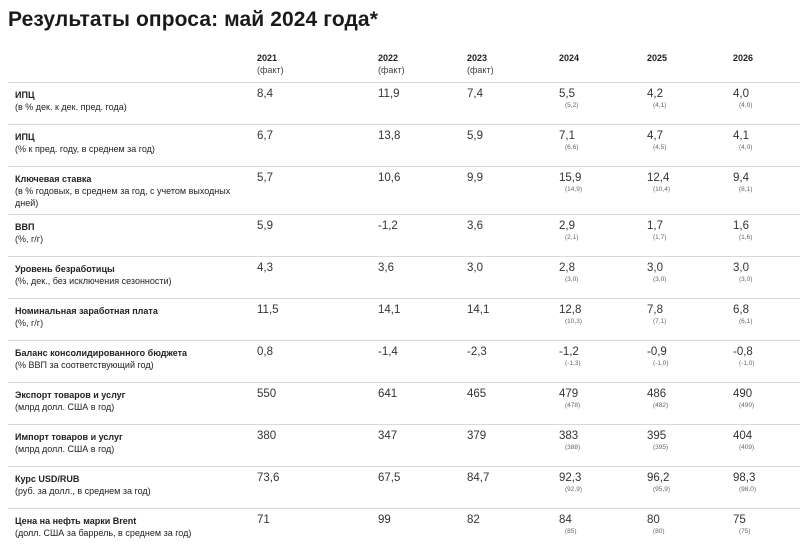 This screenshot has width=800, height=555. Describe the element at coordinates (751, 398) in the screenshot. I see `forecast-cell-2026: 490 (490)` at that location.